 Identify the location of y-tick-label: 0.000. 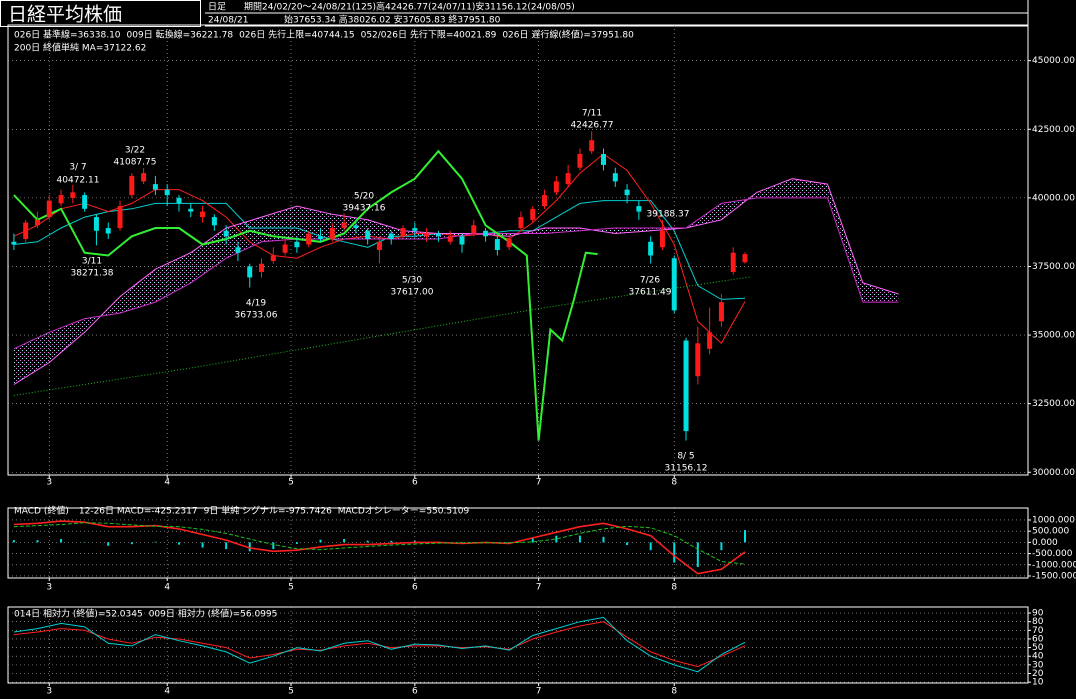
(1045, 543).